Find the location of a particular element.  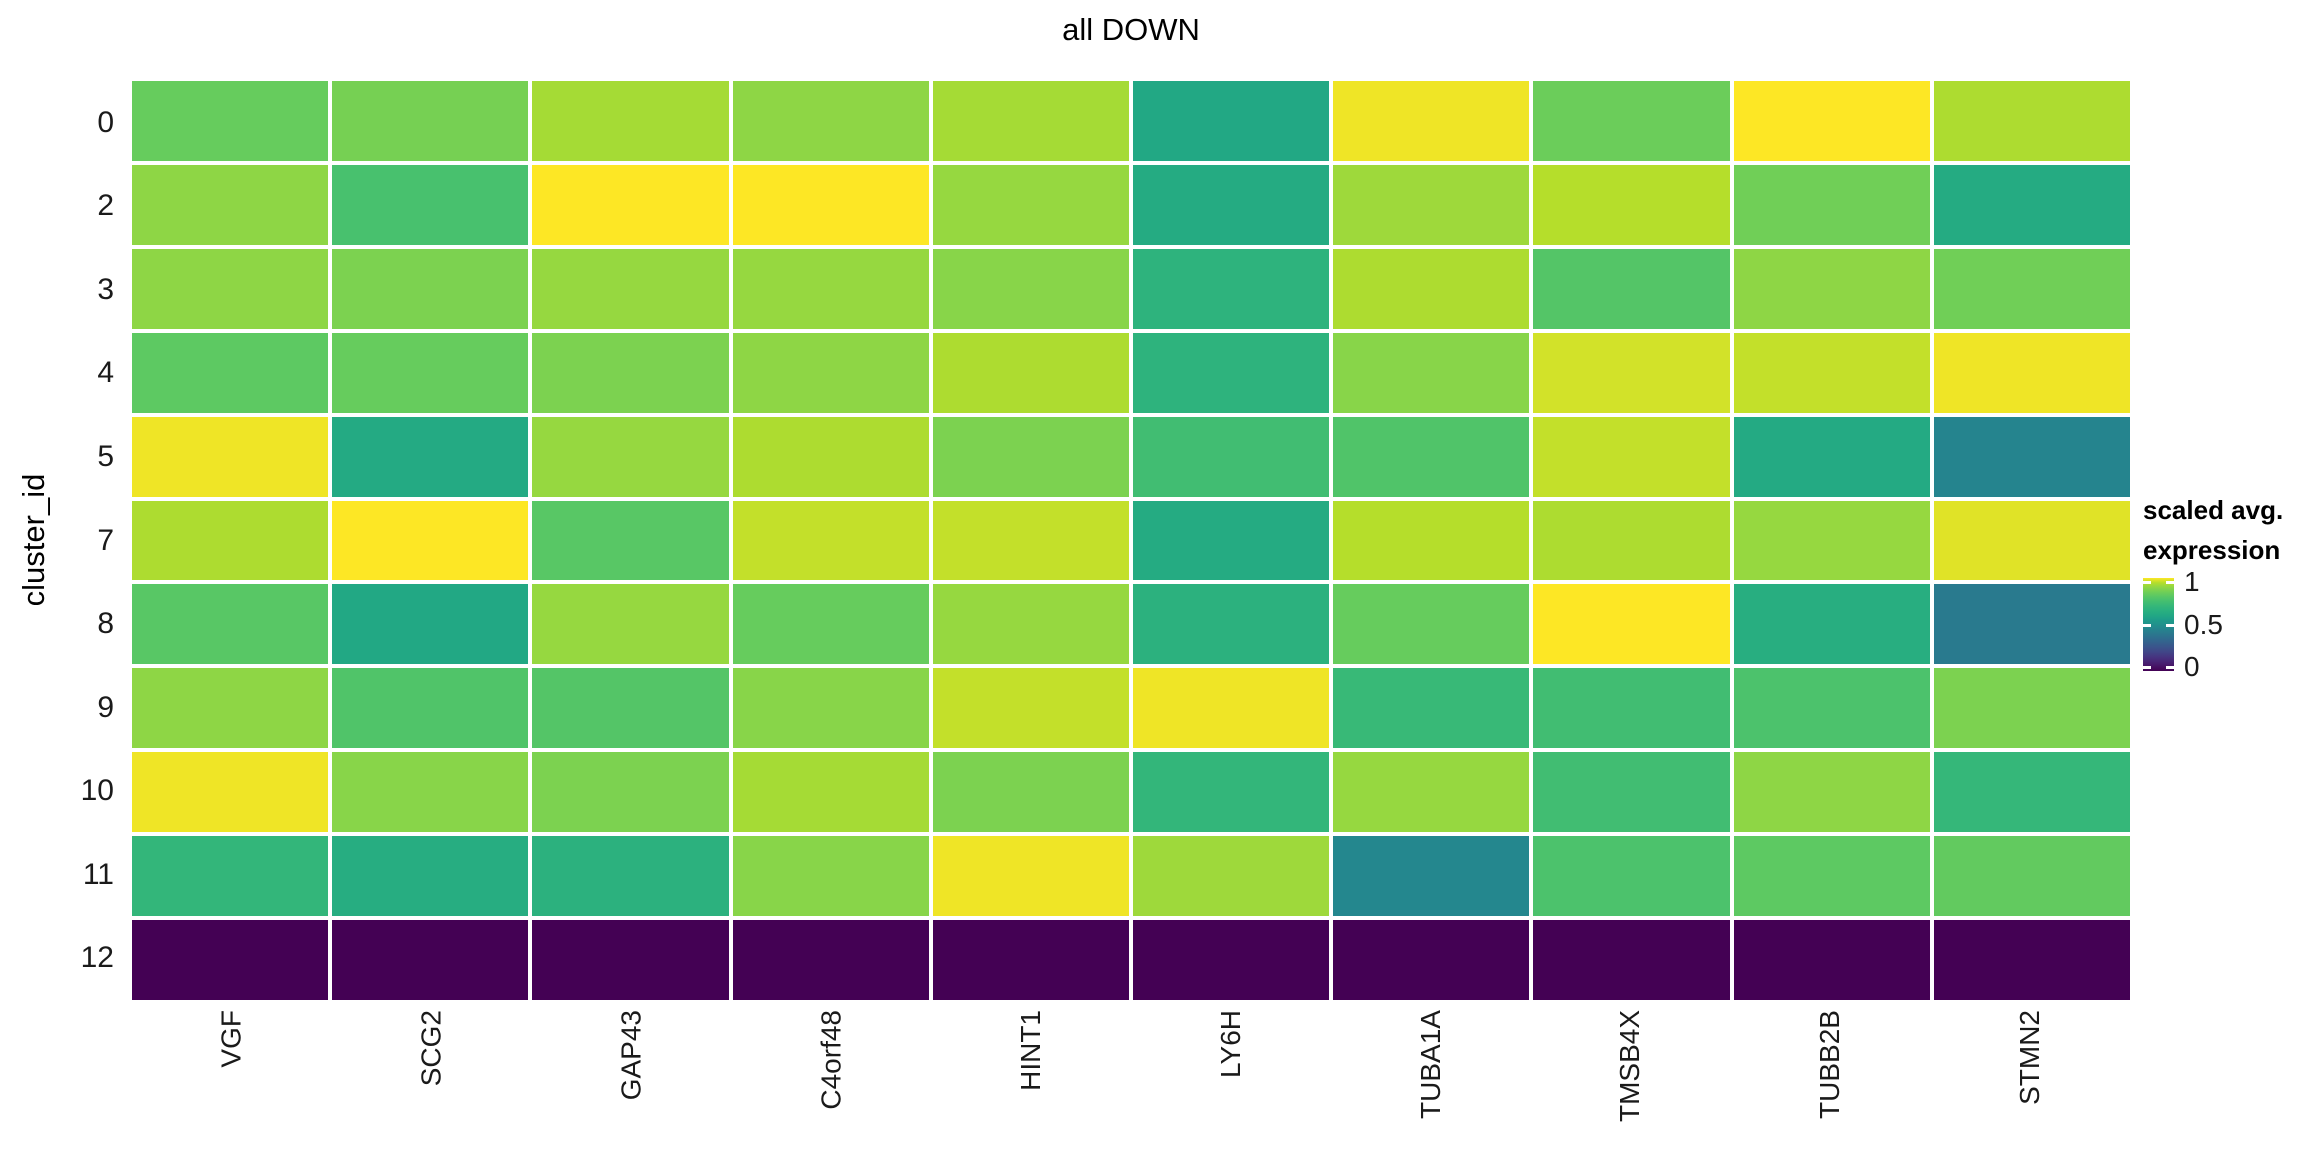

x-tick-label: SCG2 is located at coordinates (431, 1048).